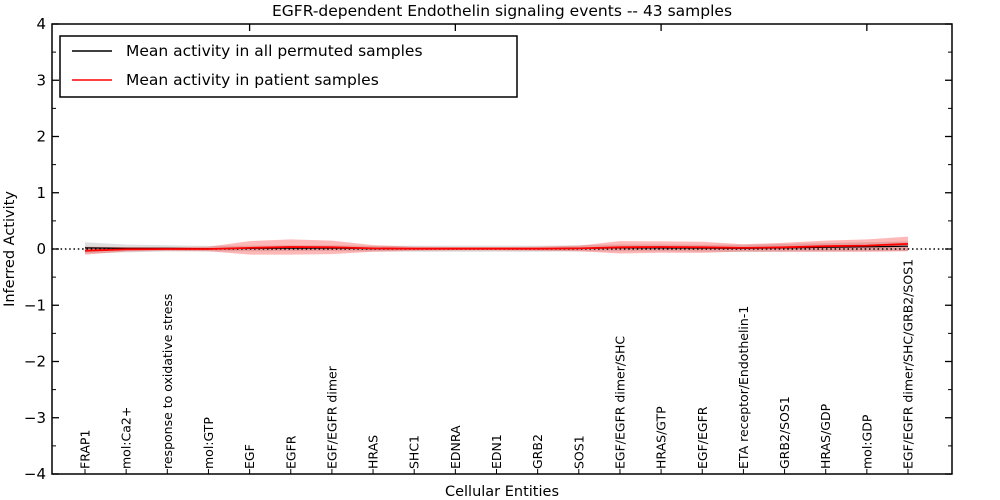  Describe the element at coordinates (661, 437) in the screenshot. I see `x-tick-label: HRAS/GTP` at that location.